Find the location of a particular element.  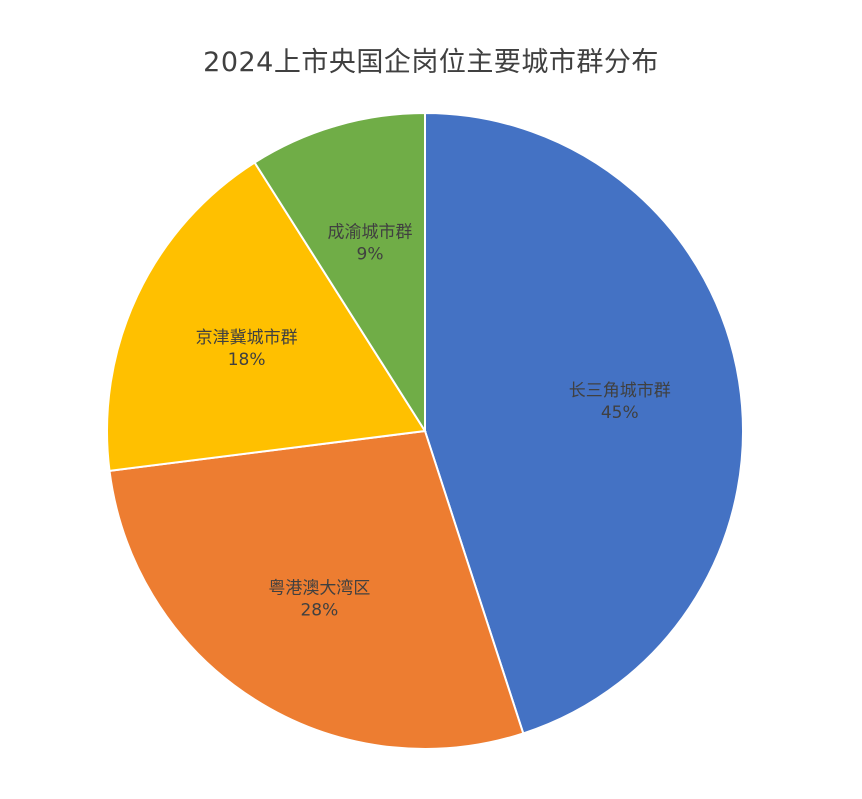

slice-category-label: 长三角城市群 is located at coordinates (620, 391).